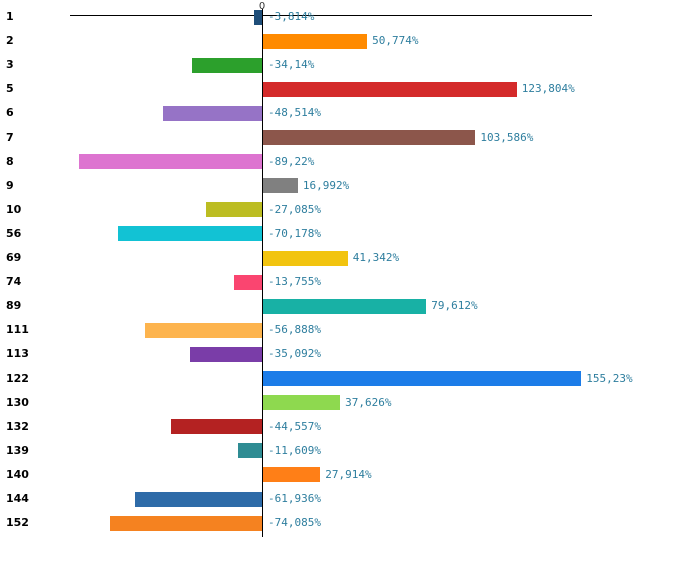 This screenshot has height=573, width=700. I want to click on bar-value-label: -89,22%, so click(291, 161).